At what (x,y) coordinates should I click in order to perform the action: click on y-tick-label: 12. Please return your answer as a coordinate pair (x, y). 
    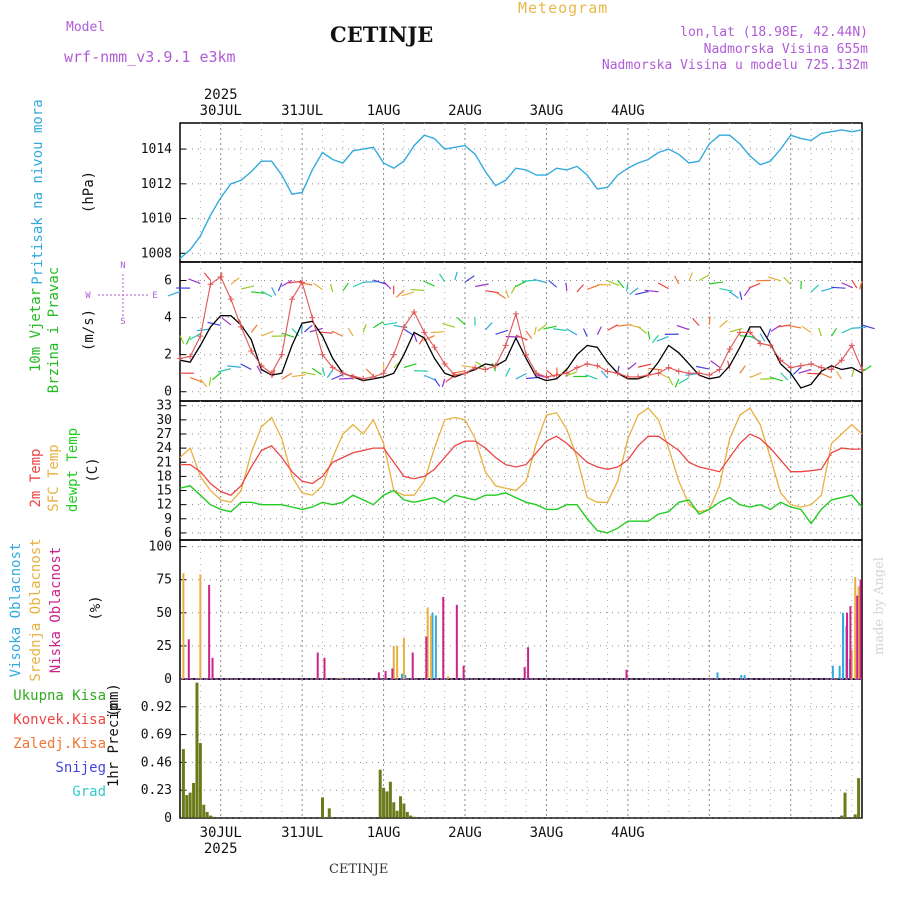
    Looking at the image, I should click on (164, 505).